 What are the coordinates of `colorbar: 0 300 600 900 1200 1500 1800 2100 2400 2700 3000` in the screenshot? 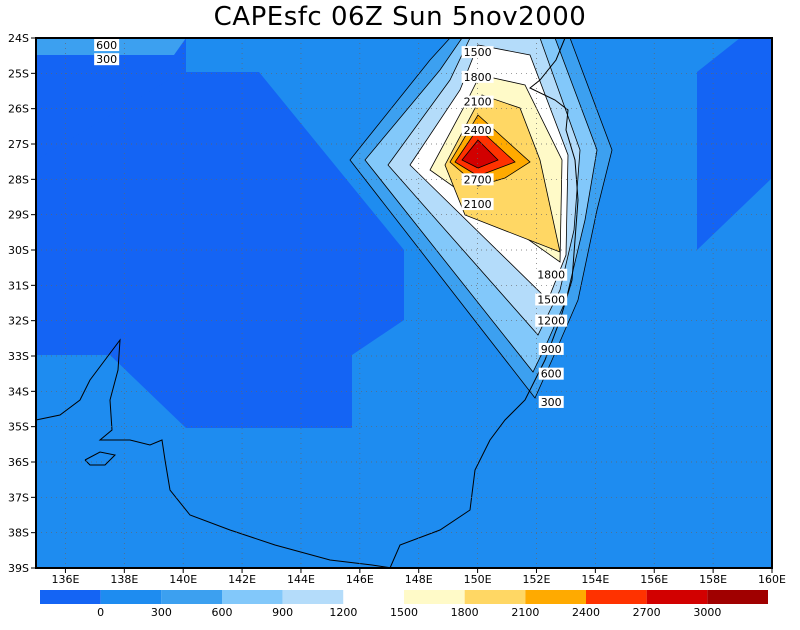 It's located at (404, 604).